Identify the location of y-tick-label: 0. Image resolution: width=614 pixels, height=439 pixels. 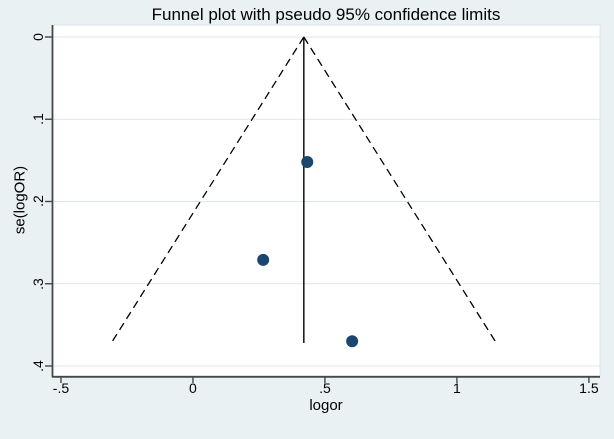
(38, 37).